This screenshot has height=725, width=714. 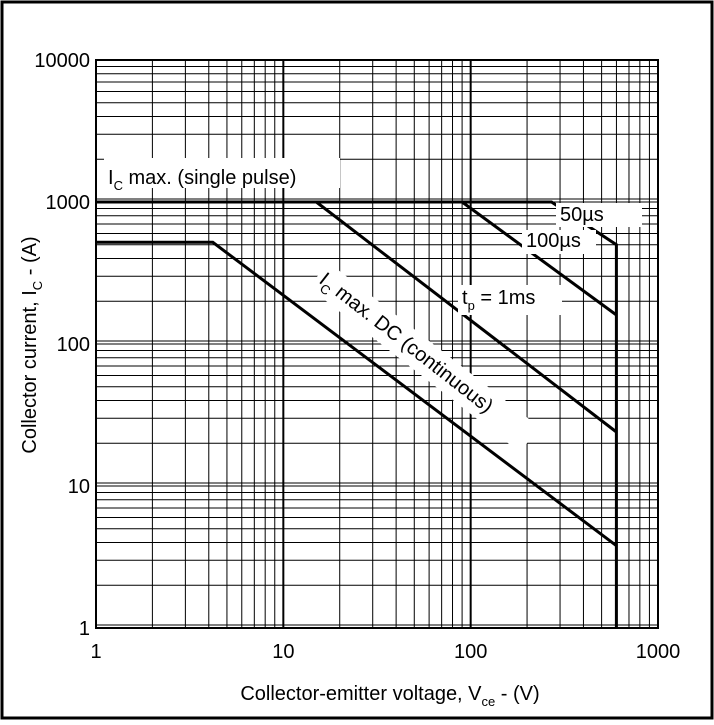 What do you see at coordinates (658, 652) in the screenshot?
I see `x-tick-label: 1000` at bounding box center [658, 652].